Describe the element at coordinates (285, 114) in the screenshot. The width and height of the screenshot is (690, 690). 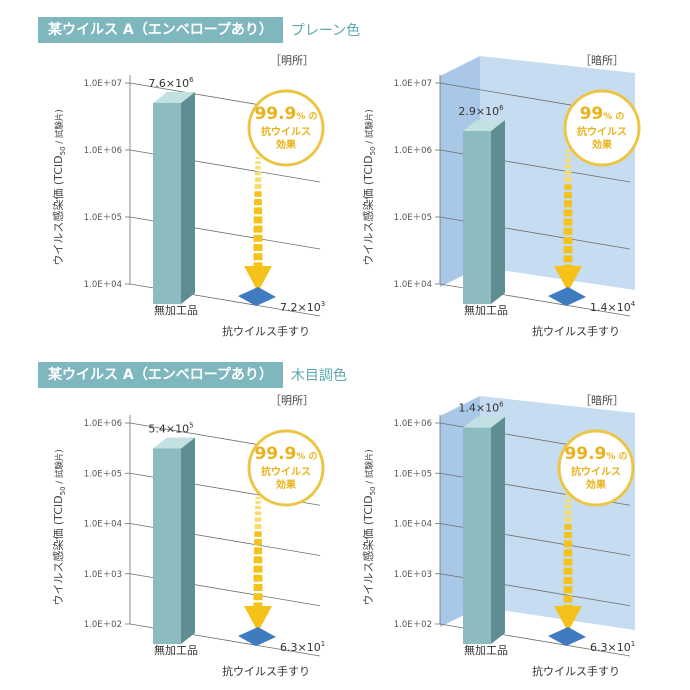
I see `badge-percent: 99.9% の` at that location.